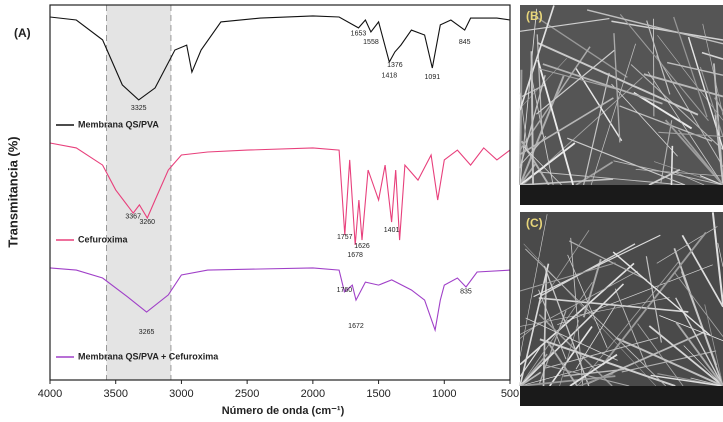 This screenshot has width=723, height=422. Describe the element at coordinates (133, 217) in the screenshot. I see `peak-label: 3367` at that location.